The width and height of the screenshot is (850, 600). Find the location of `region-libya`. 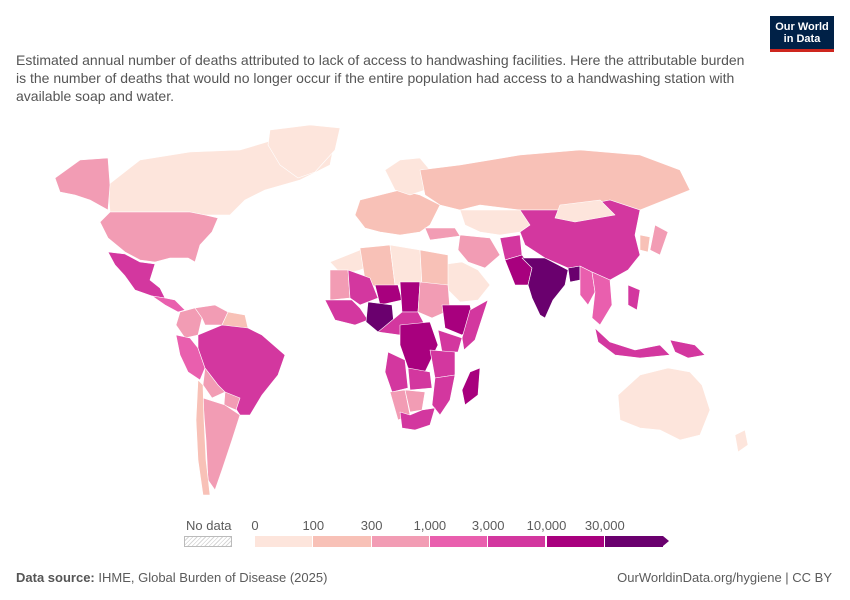

region-libya is located at coordinates (406, 265).